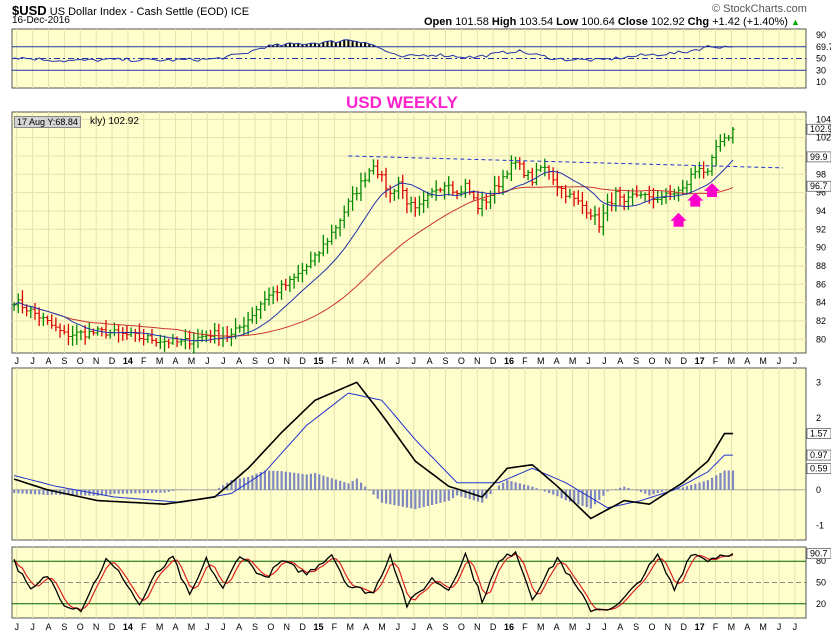 Image resolution: width=831 pixels, height=635 pixels. Describe the element at coordinates (821, 284) in the screenshot. I see `price-tick-label: 86` at that location.